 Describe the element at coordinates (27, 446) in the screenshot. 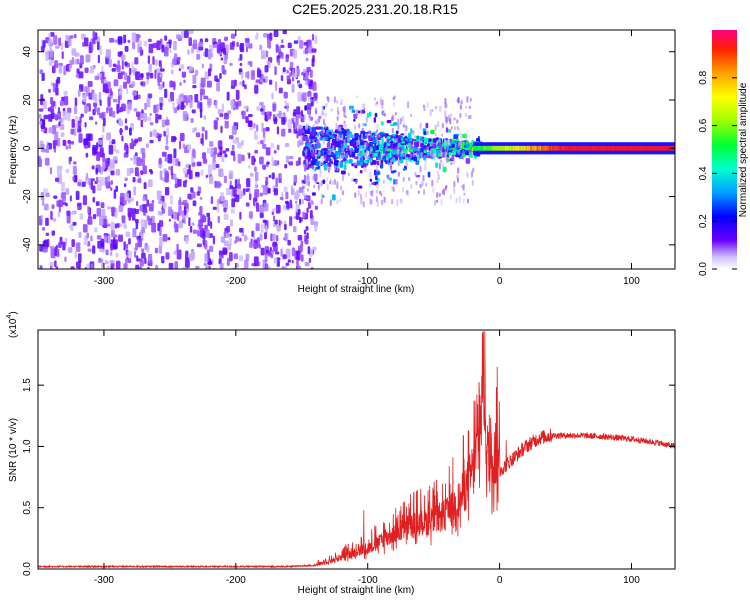

I see `snr-y-tick-label: 1.0` at that location.